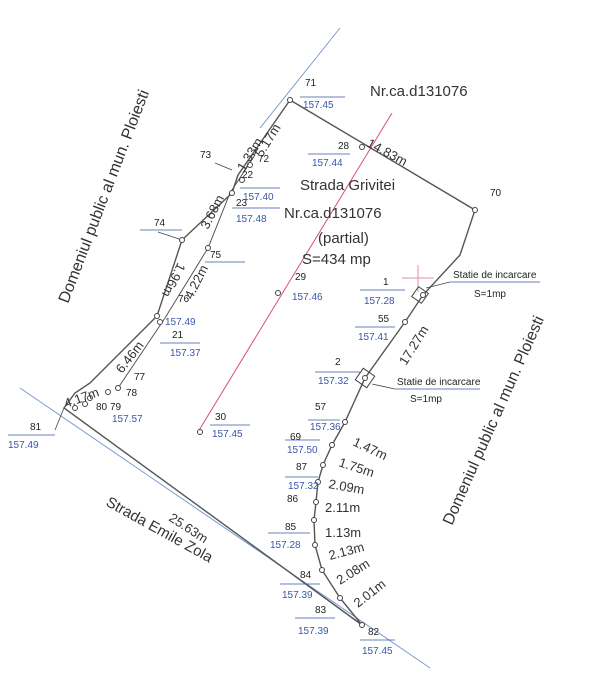 The image size is (593, 674). I want to click on partial-label: (partial), so click(343, 238).